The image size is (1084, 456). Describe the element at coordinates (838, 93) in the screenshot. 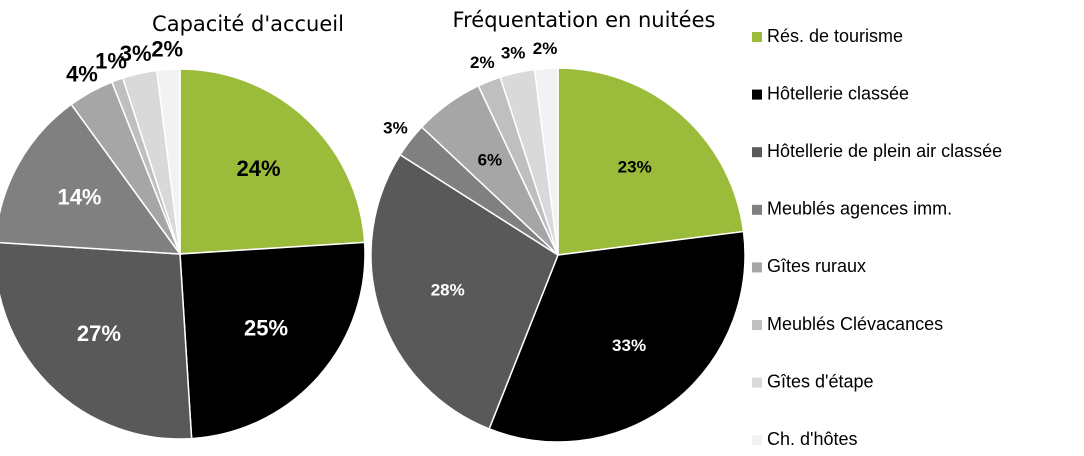

I see `legend-label: Hôtellerie classée` at that location.